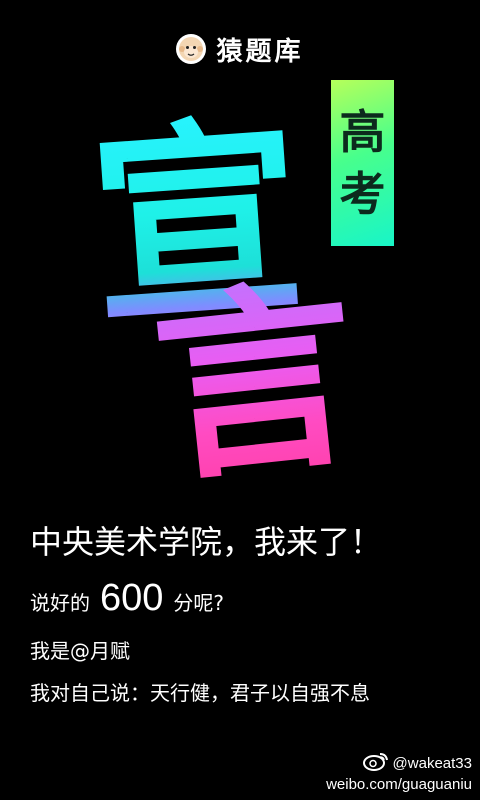 Image resolution: width=480 pixels, height=800 pixels. Describe the element at coordinates (362, 163) in the screenshot. I see `exam-badge: 高 考` at that location.